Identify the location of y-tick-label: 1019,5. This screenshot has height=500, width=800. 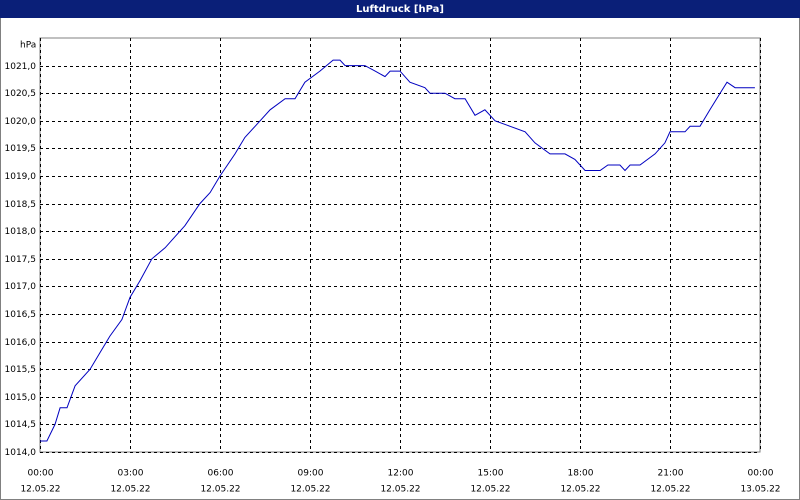
(21, 149).